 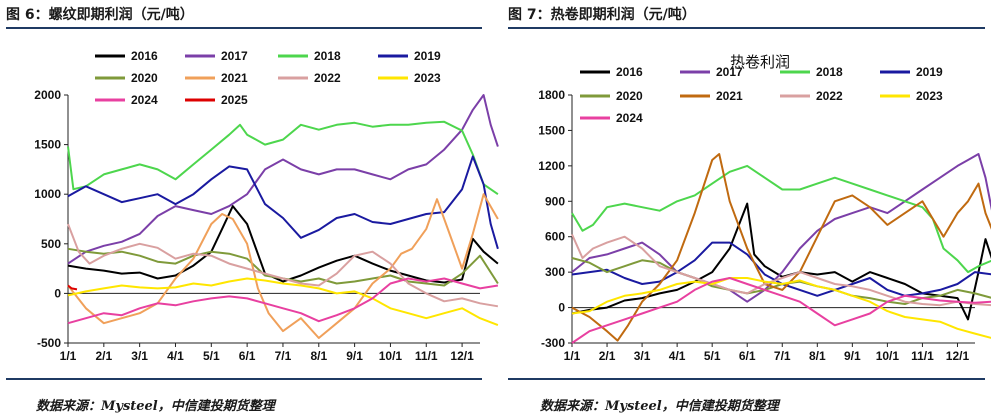 What do you see at coordinates (551, 95) in the screenshot?
I see `fig7-y-tick-label: 1800` at bounding box center [551, 95].